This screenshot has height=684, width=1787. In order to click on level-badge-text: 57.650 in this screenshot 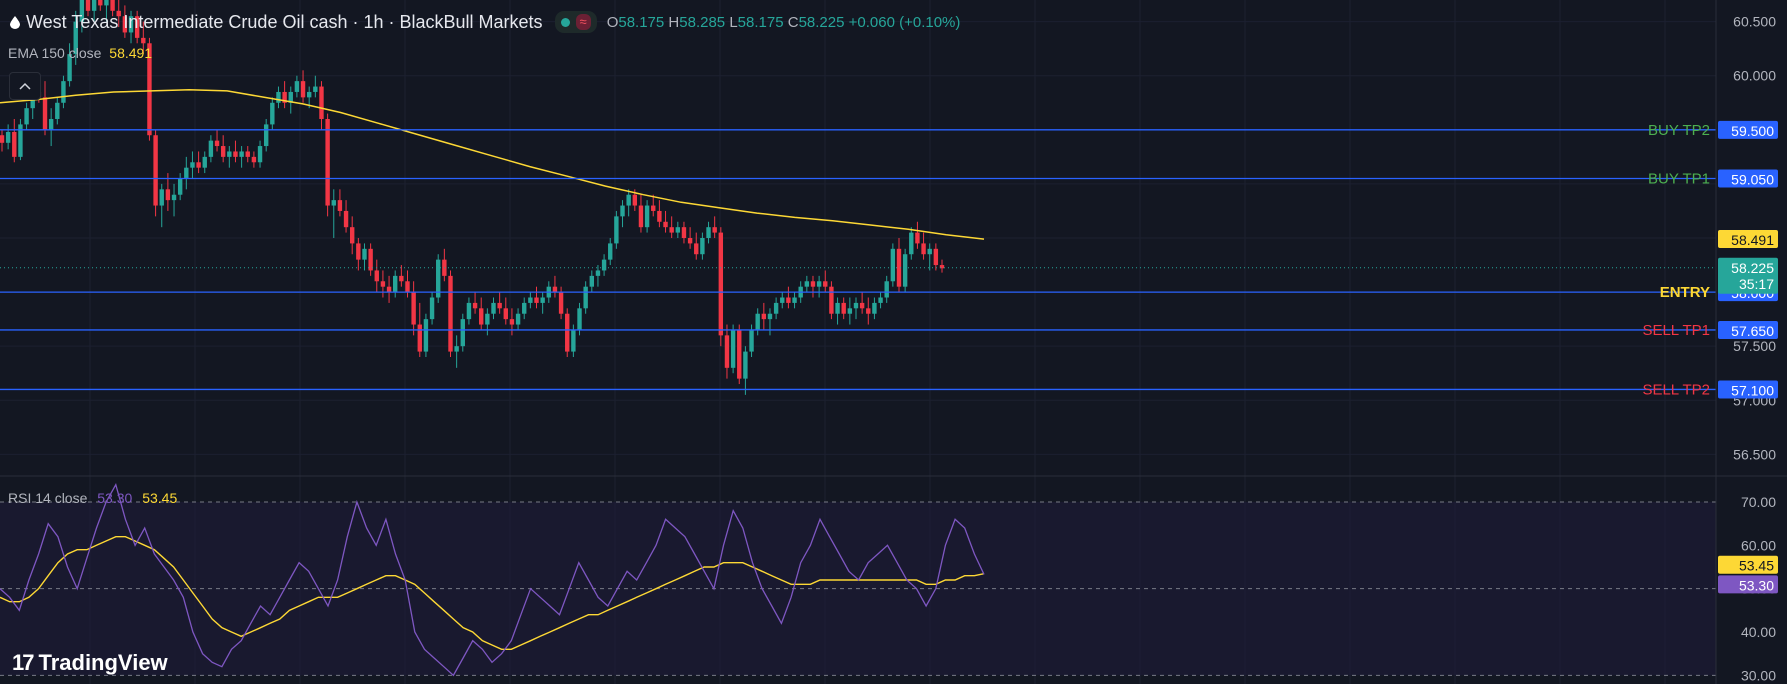, I will do `click(1752, 331)`.